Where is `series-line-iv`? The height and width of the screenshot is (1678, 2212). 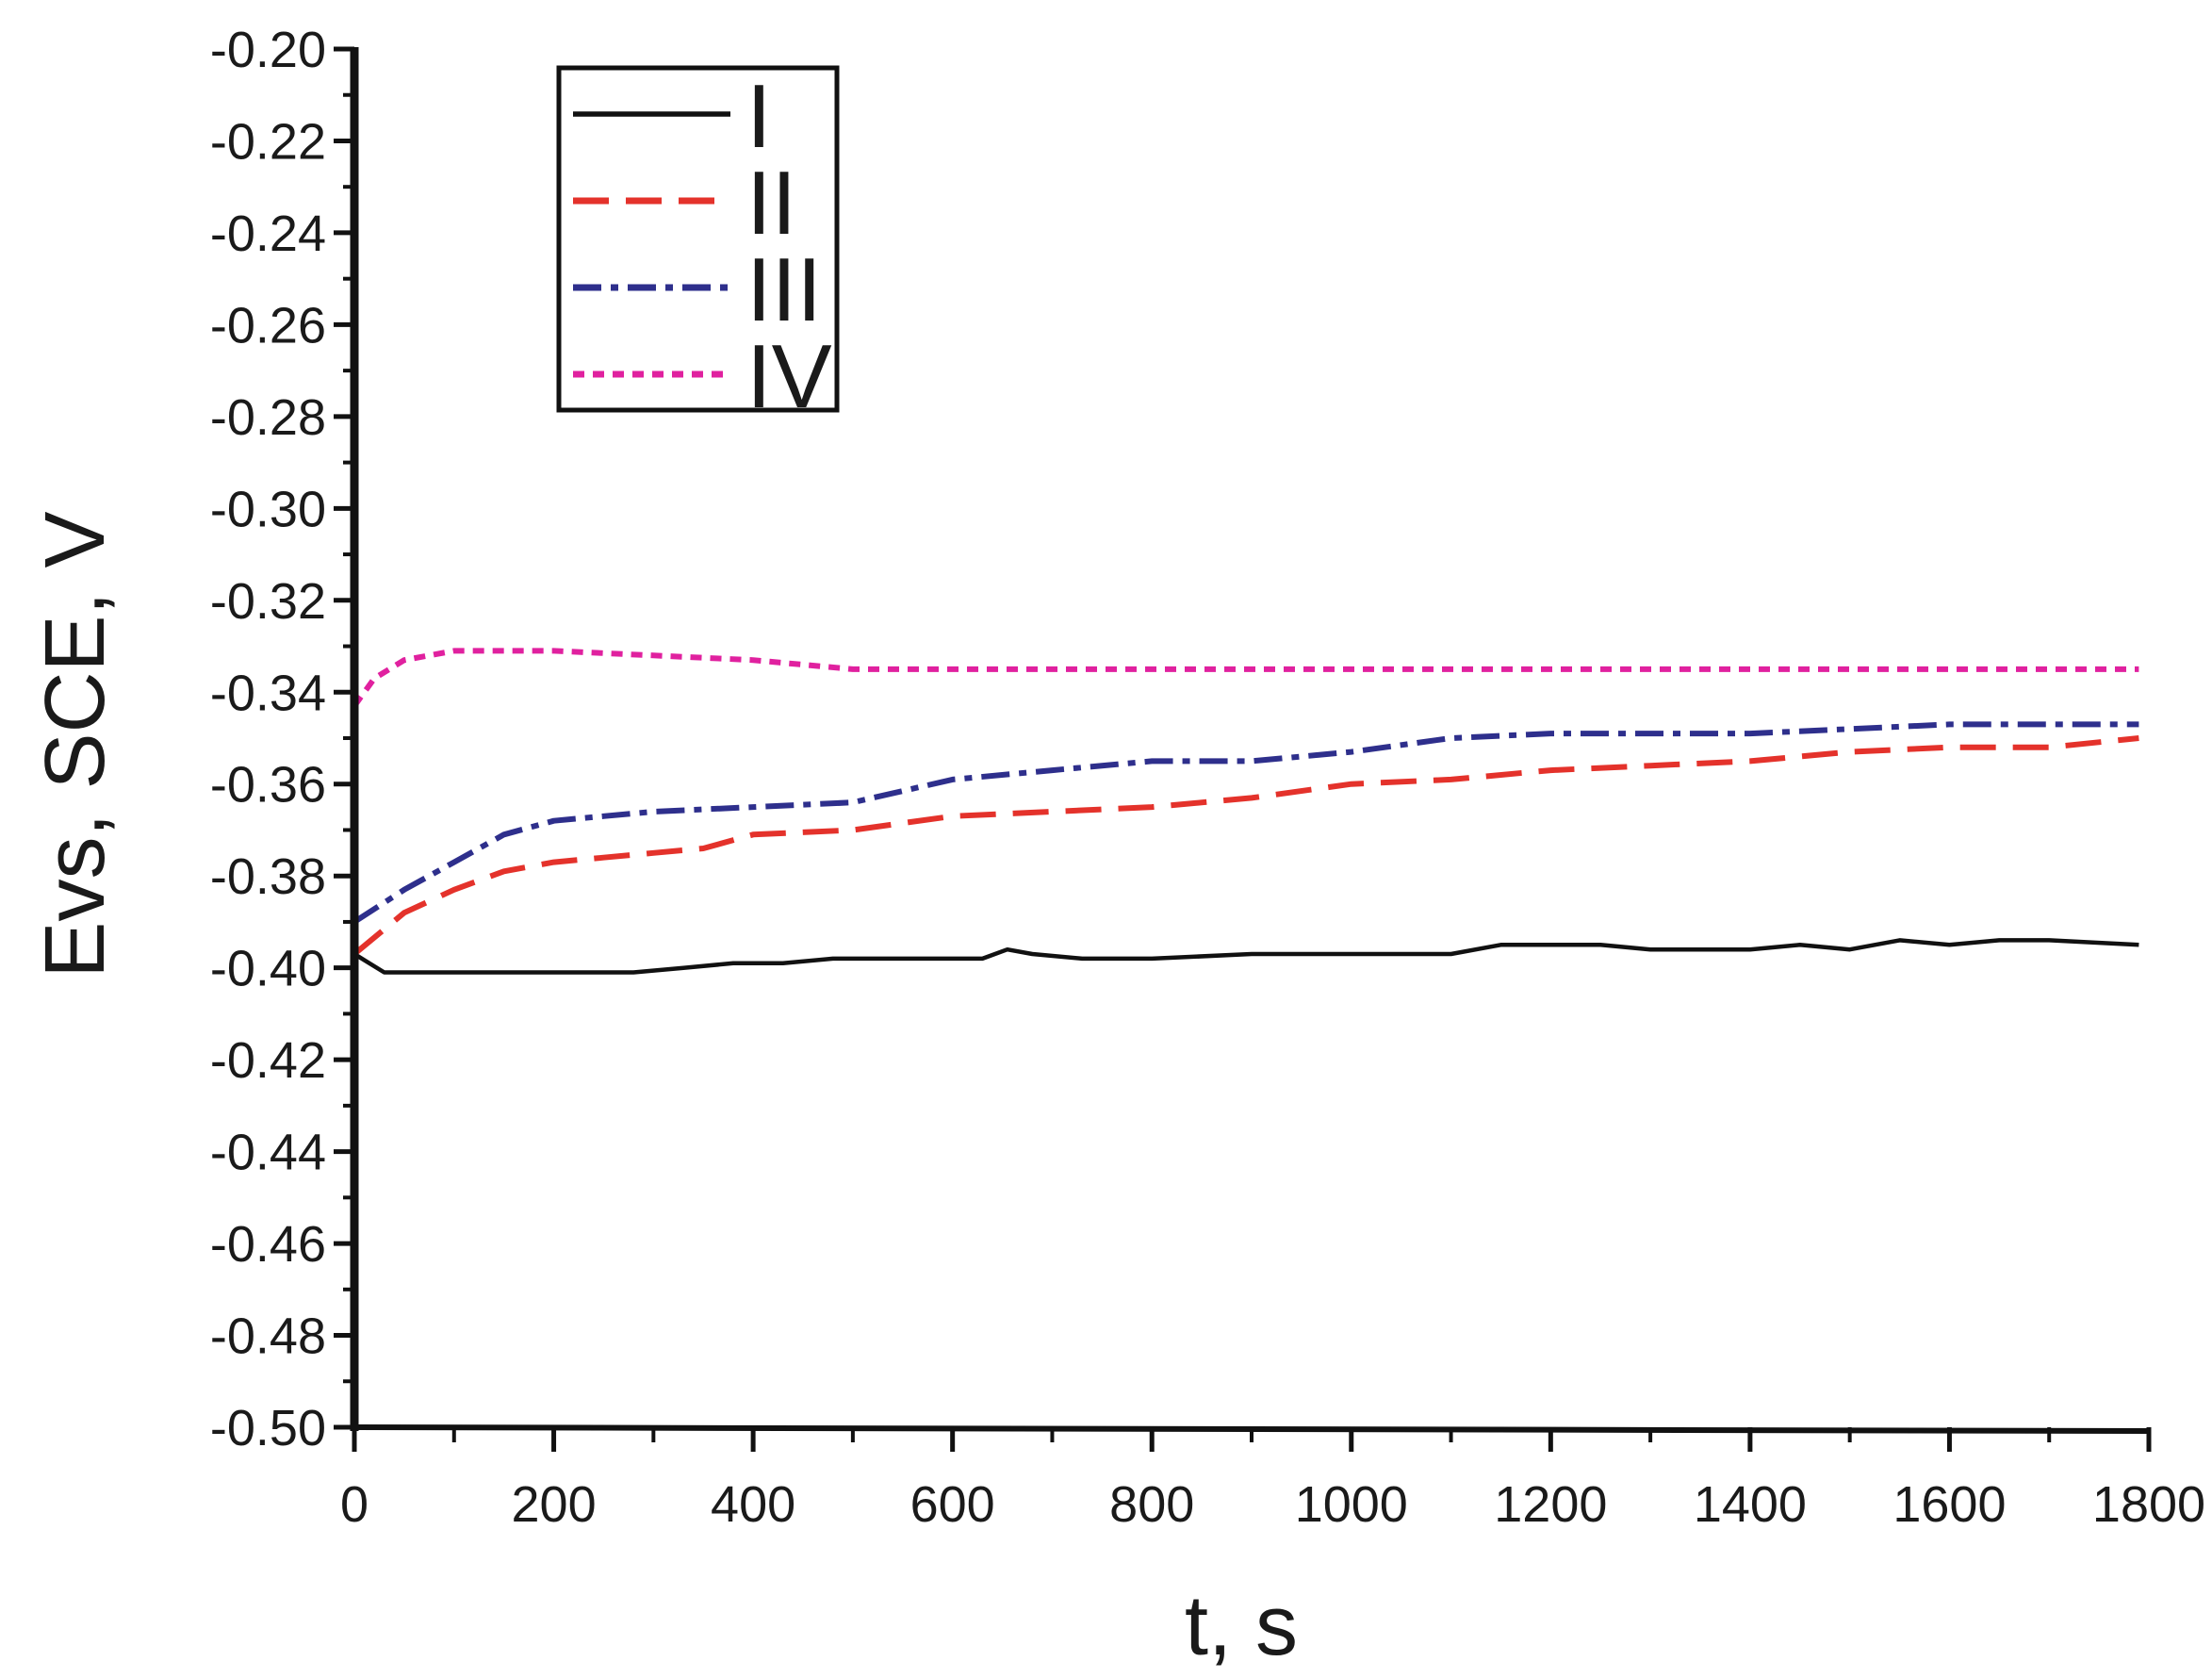
series-line-iv is located at coordinates (1245, 678).